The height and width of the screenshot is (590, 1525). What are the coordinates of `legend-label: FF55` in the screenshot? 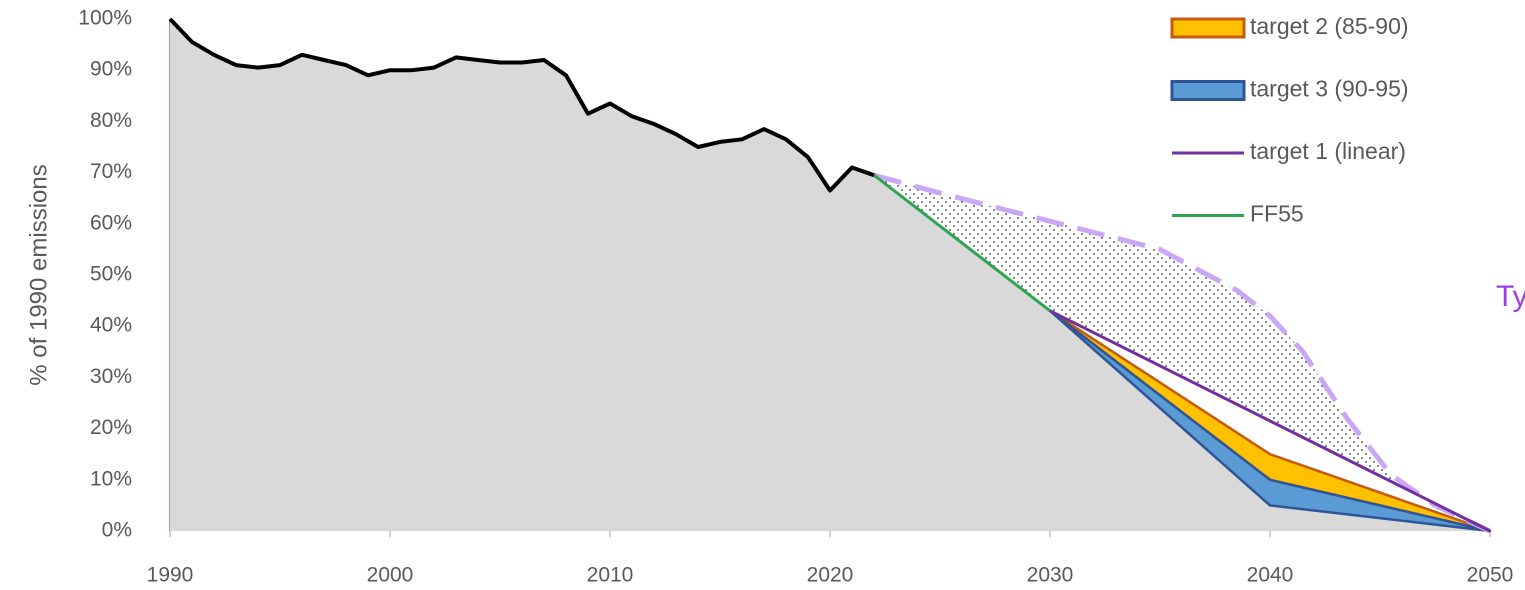 It's located at (1277, 214).